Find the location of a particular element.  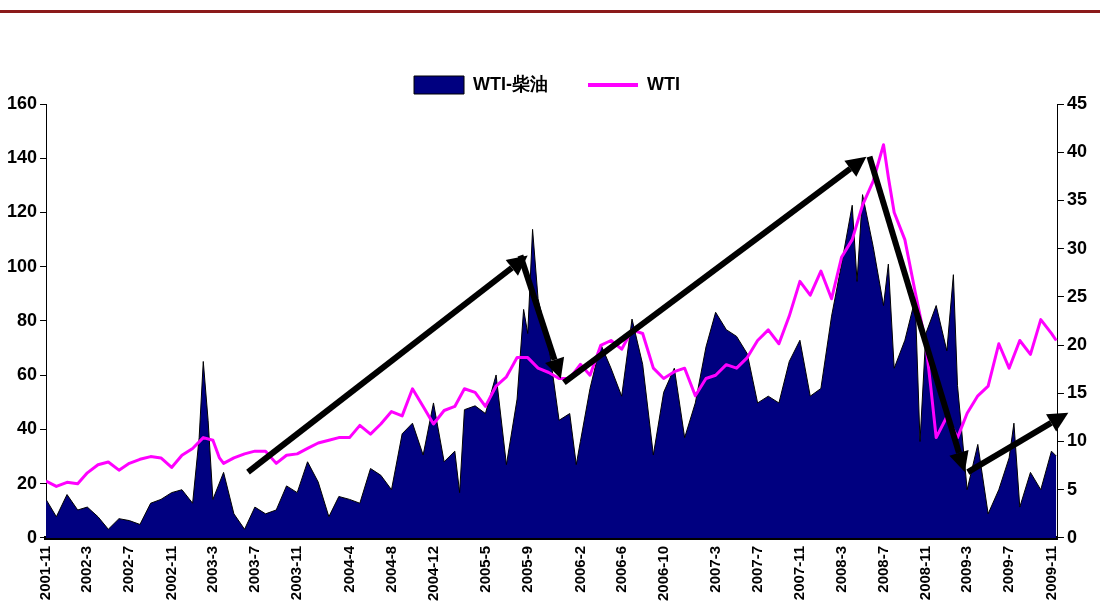

y-tick-label: 0 is located at coordinates (32, 536).